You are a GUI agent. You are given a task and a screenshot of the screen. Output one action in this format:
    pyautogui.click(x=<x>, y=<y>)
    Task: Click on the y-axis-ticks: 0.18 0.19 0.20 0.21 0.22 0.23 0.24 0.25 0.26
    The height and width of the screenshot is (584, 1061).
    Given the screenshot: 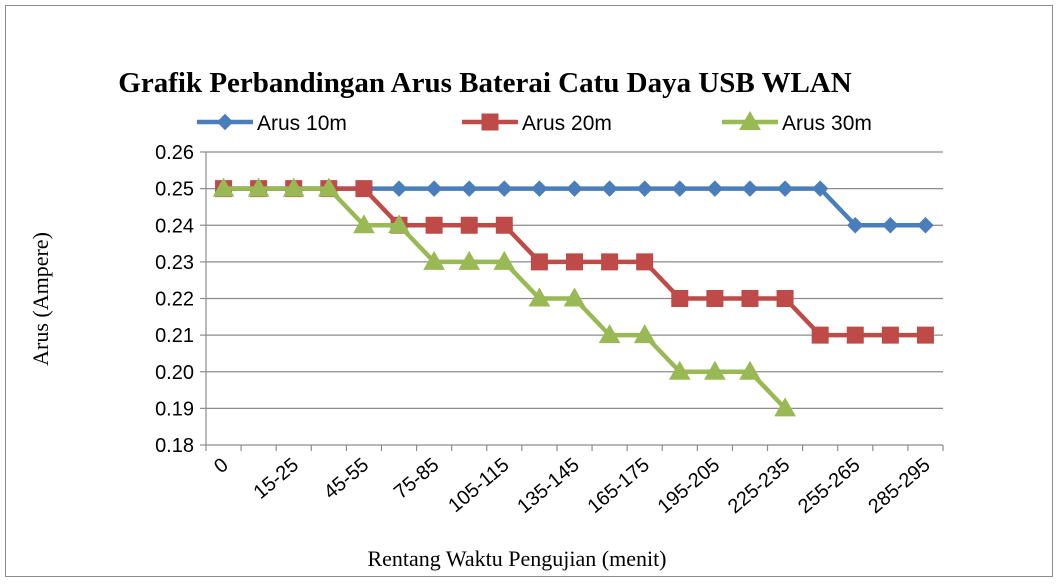 What is the action you would take?
    pyautogui.click(x=180, y=299)
    